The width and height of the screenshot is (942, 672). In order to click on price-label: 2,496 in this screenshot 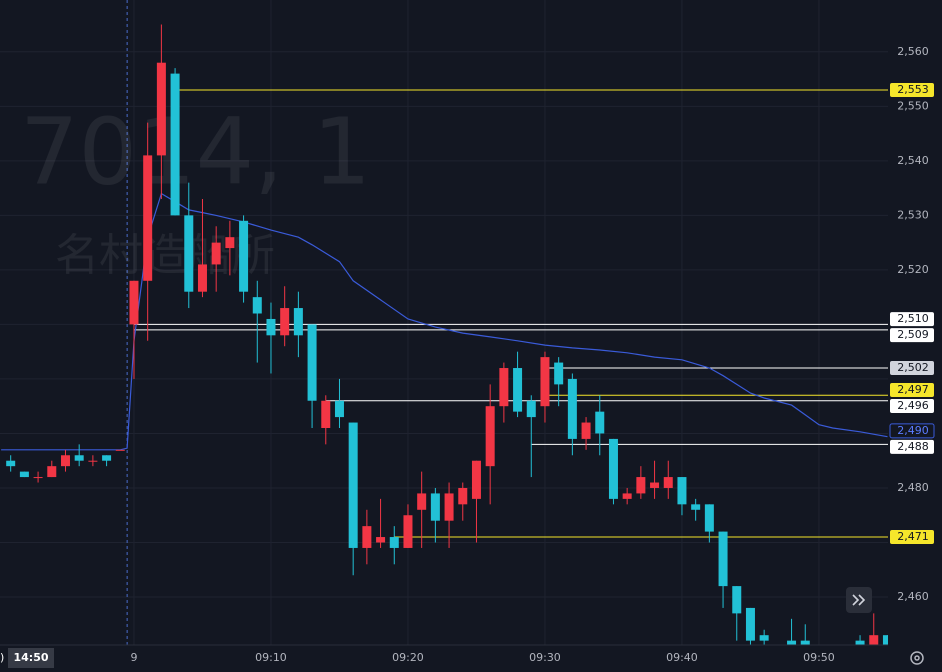, I will do `click(913, 405)`.